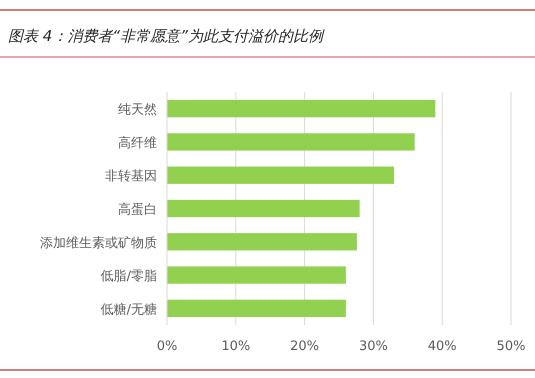 This screenshot has width=535, height=378. What do you see at coordinates (511, 346) in the screenshot?
I see `x-tick-label: 50%` at bounding box center [511, 346].